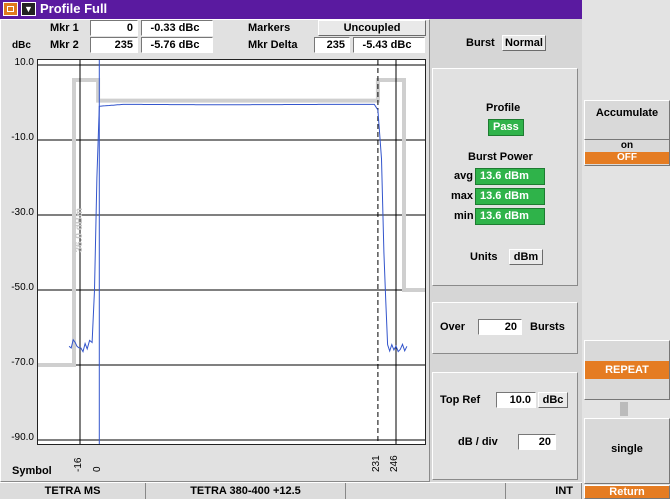 This screenshot has width=670, height=499. I want to click on max-value: 13.6 dBm, so click(510, 196).